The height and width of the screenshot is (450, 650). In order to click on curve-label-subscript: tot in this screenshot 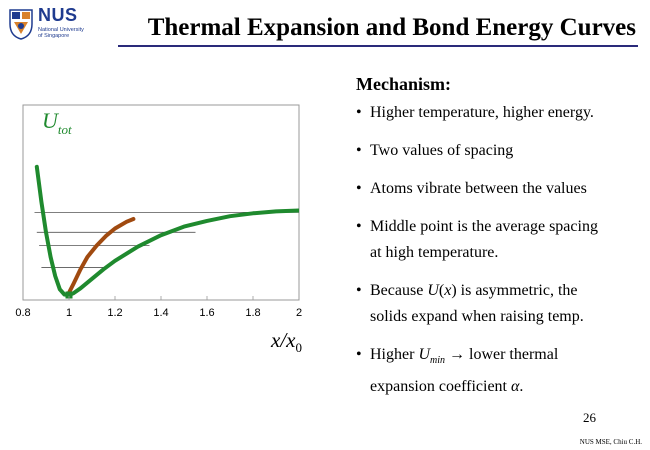, I will do `click(65, 129)`.